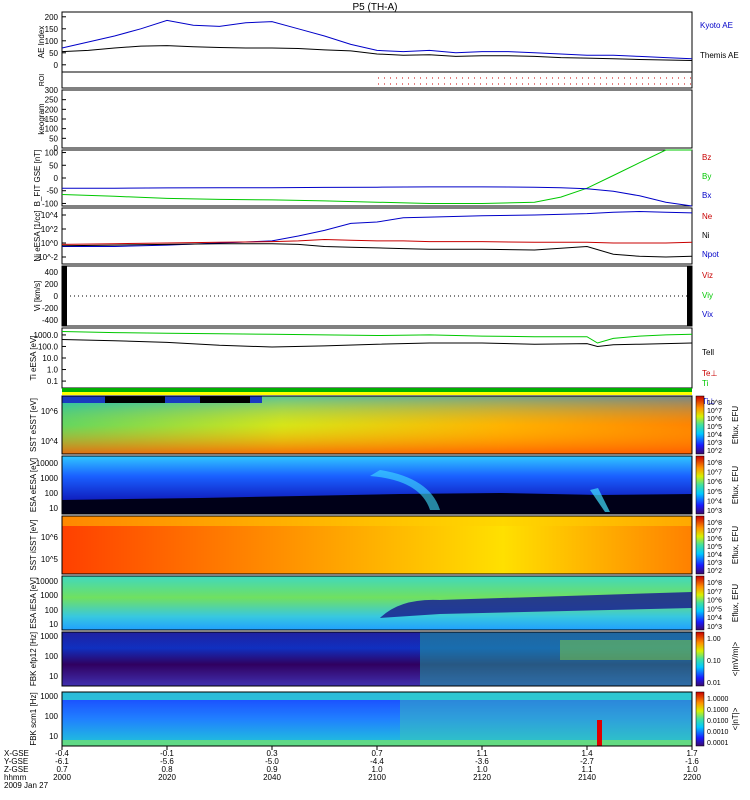 This screenshot has height=800, width=750. I want to click on density-ylabel: Ni eESA [1/cc], so click(37, 235).